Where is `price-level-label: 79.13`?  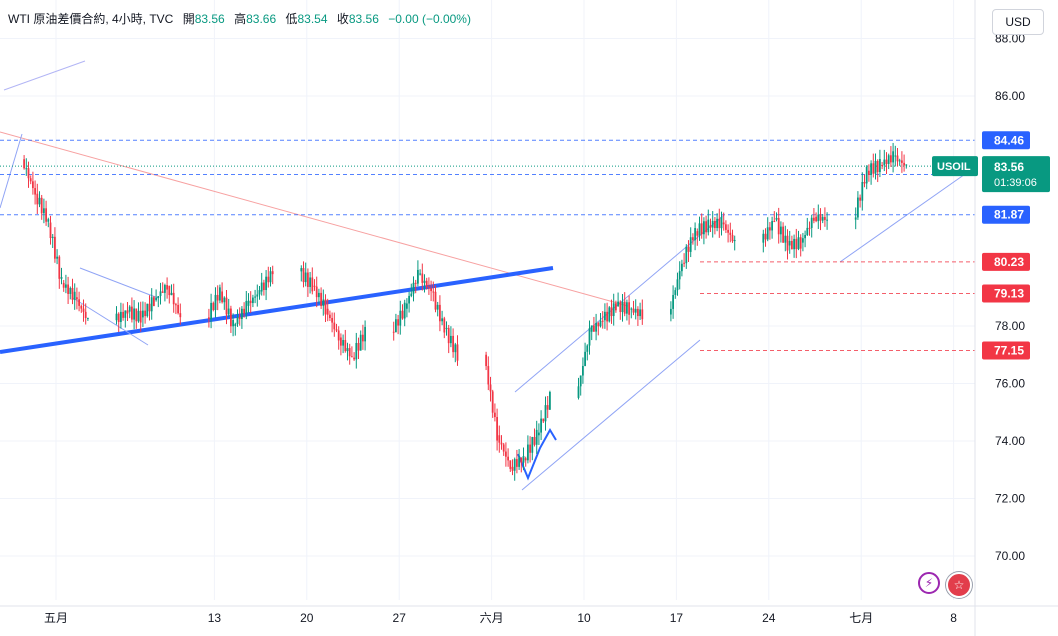
price-level-label: 79.13 is located at coordinates (1009, 294).